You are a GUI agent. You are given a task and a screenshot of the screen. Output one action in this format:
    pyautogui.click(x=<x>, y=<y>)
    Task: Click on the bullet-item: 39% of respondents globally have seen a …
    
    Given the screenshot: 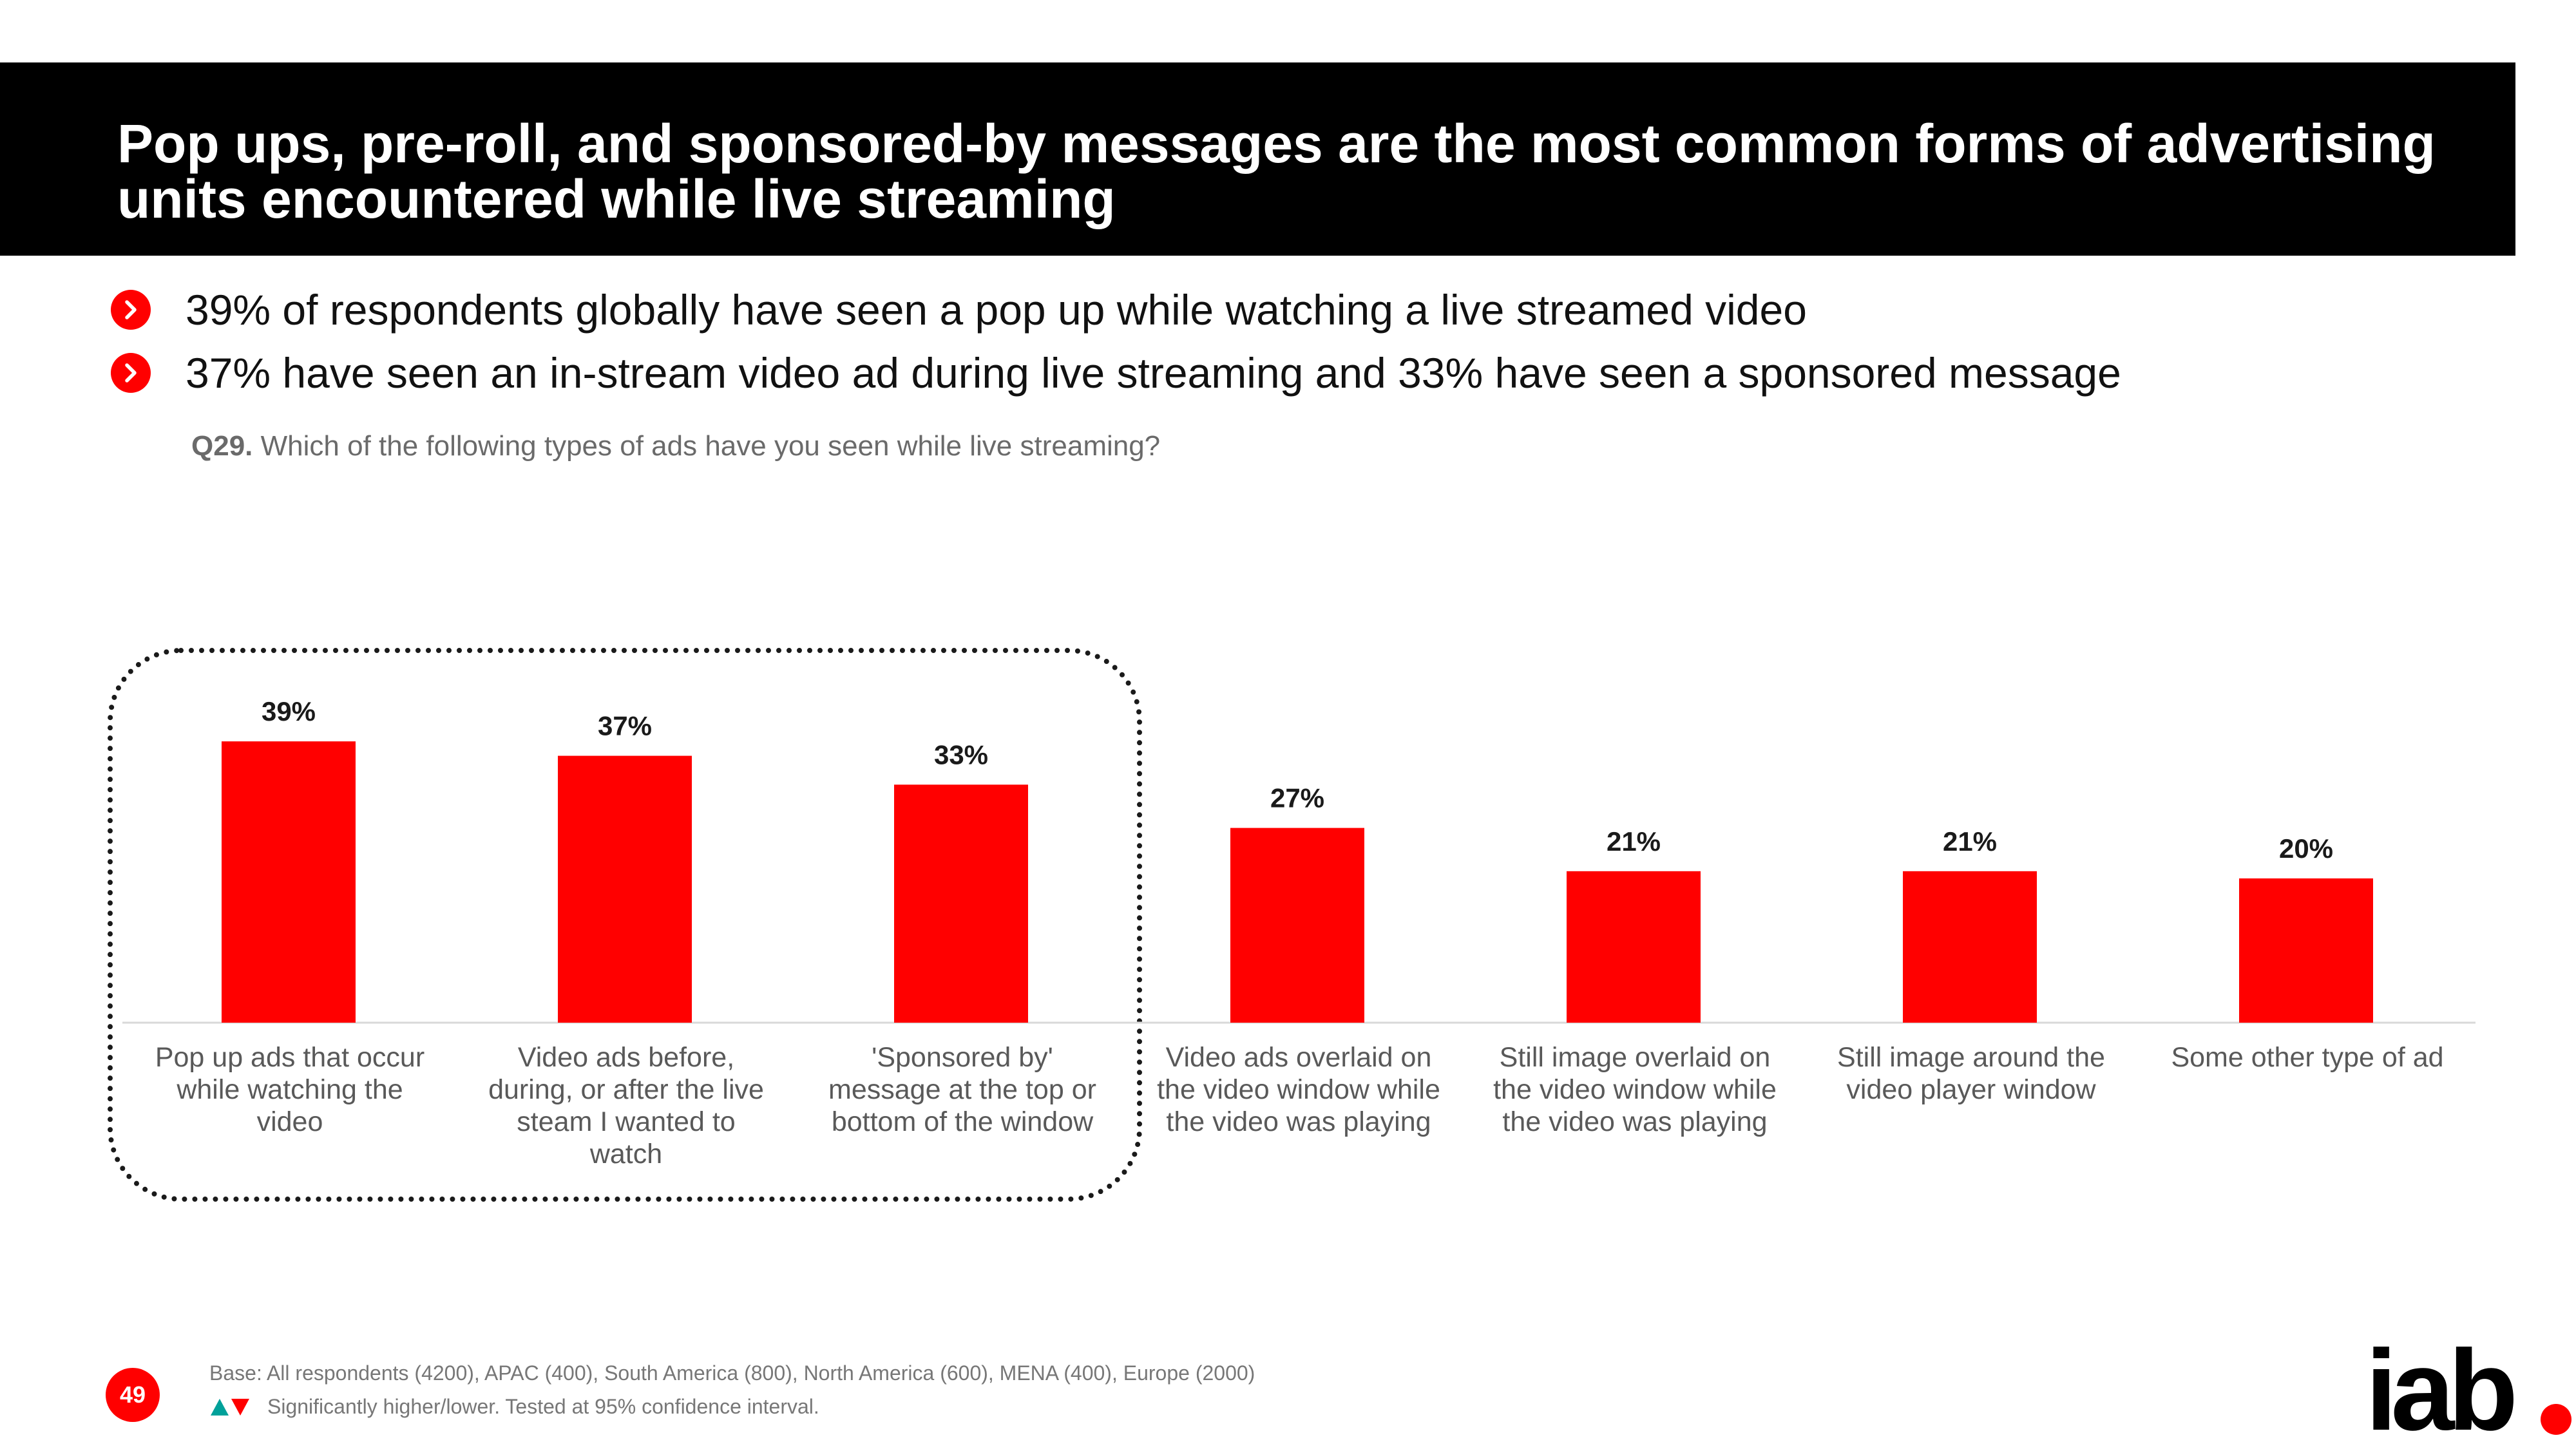 What is the action you would take?
    pyautogui.click(x=1302, y=309)
    